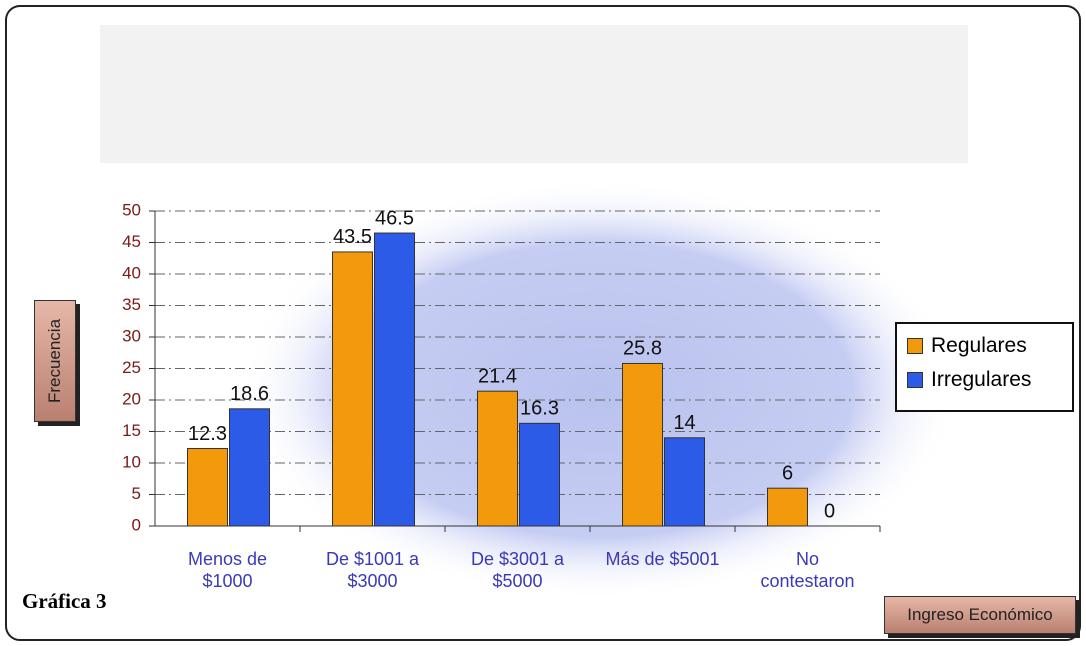 The width and height of the screenshot is (1086, 646). I want to click on value-label: 12.3, so click(207, 434).